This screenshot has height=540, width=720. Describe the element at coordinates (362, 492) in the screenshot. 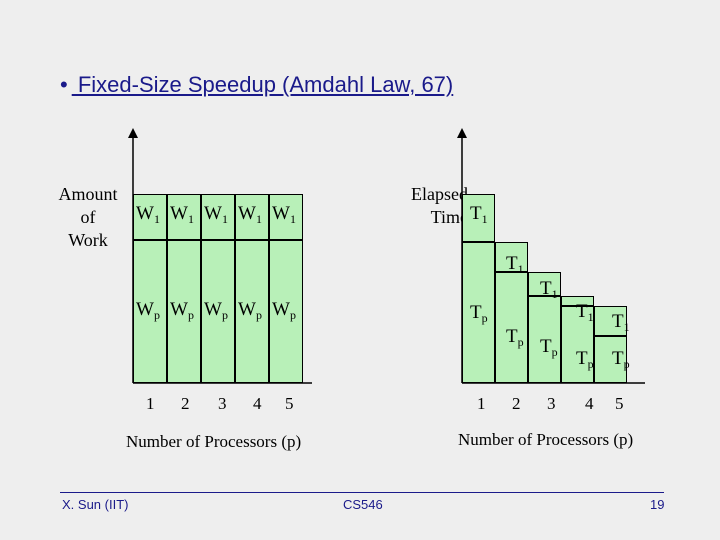

I see `footer-divider` at that location.